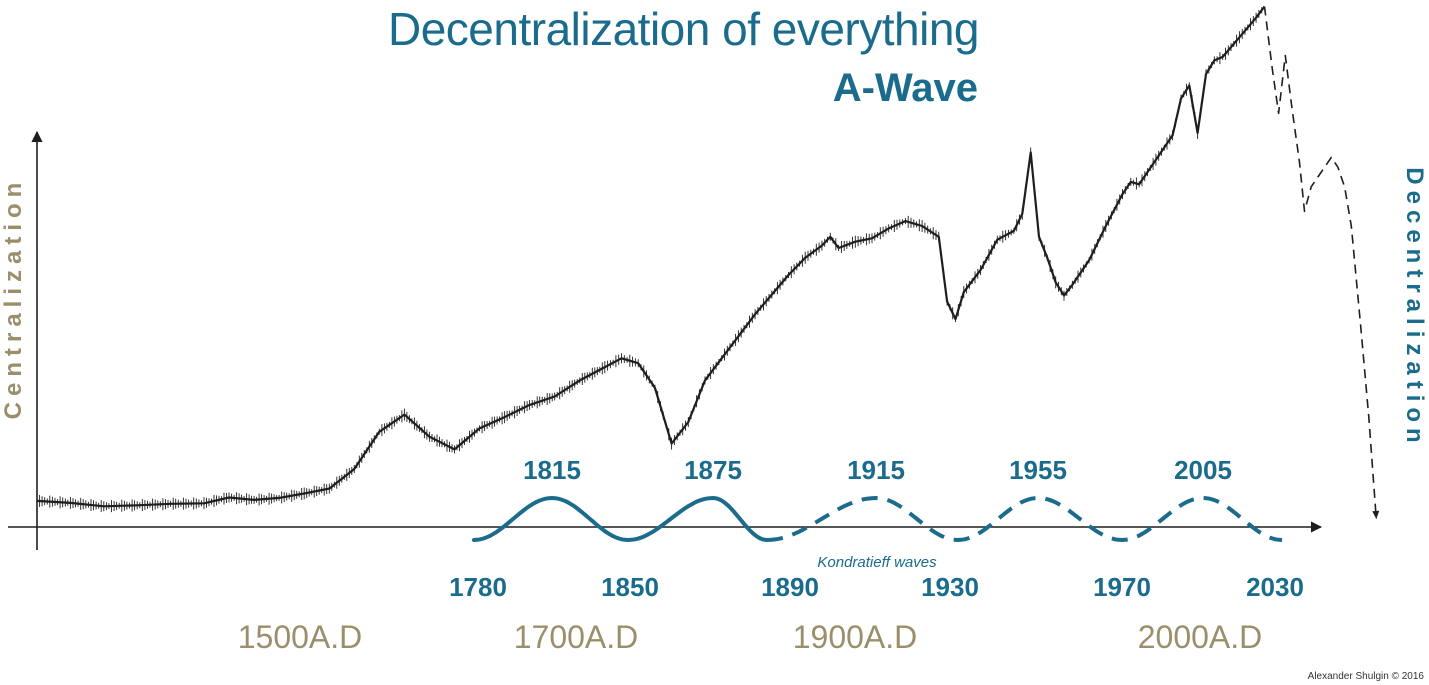 The image size is (1429, 685). I want to click on era-label-1: 1500A.D, so click(300, 637).